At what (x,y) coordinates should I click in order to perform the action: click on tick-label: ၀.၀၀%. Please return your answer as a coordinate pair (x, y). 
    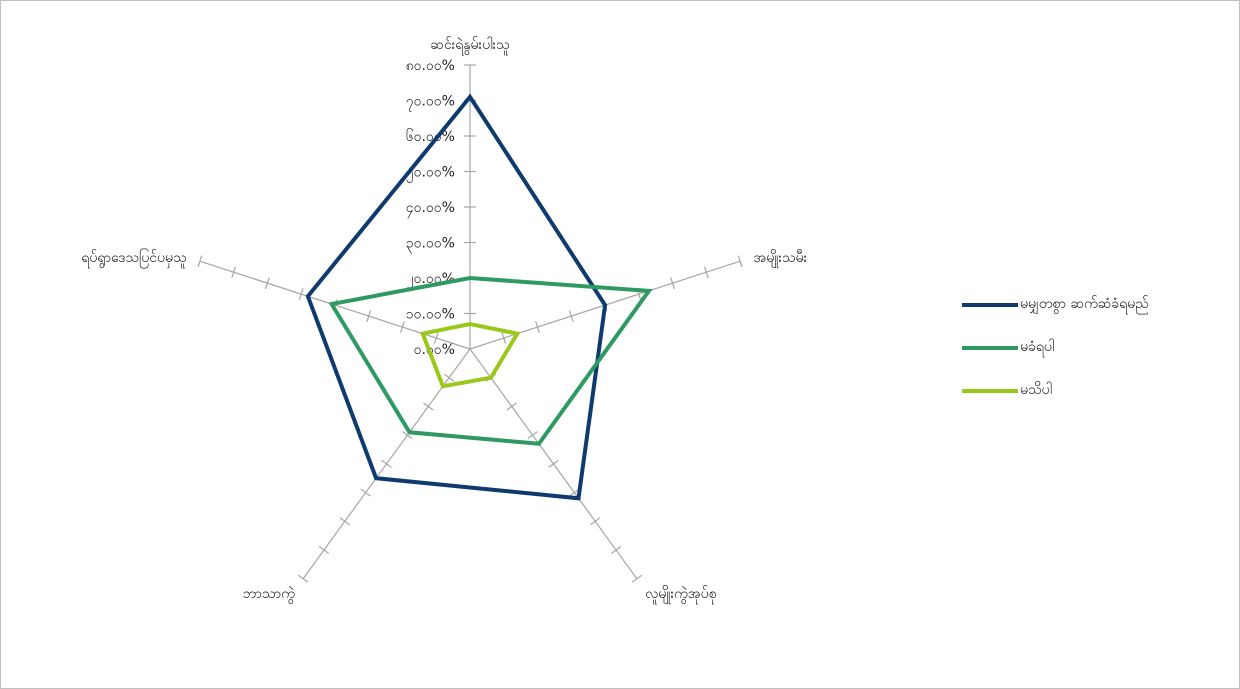
    Looking at the image, I should click on (434, 350).